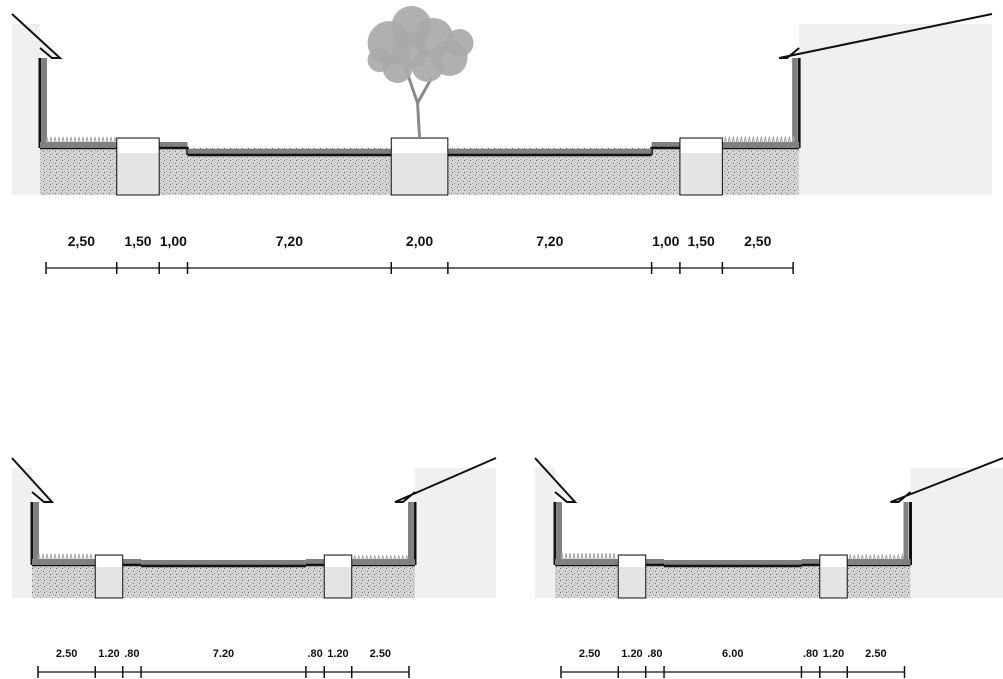 This screenshot has width=1003, height=679. Describe the element at coordinates (733, 663) in the screenshot. I see `dimension-line: 2.50 1.20 .80 6.00 .80 1.20 2.50` at that location.